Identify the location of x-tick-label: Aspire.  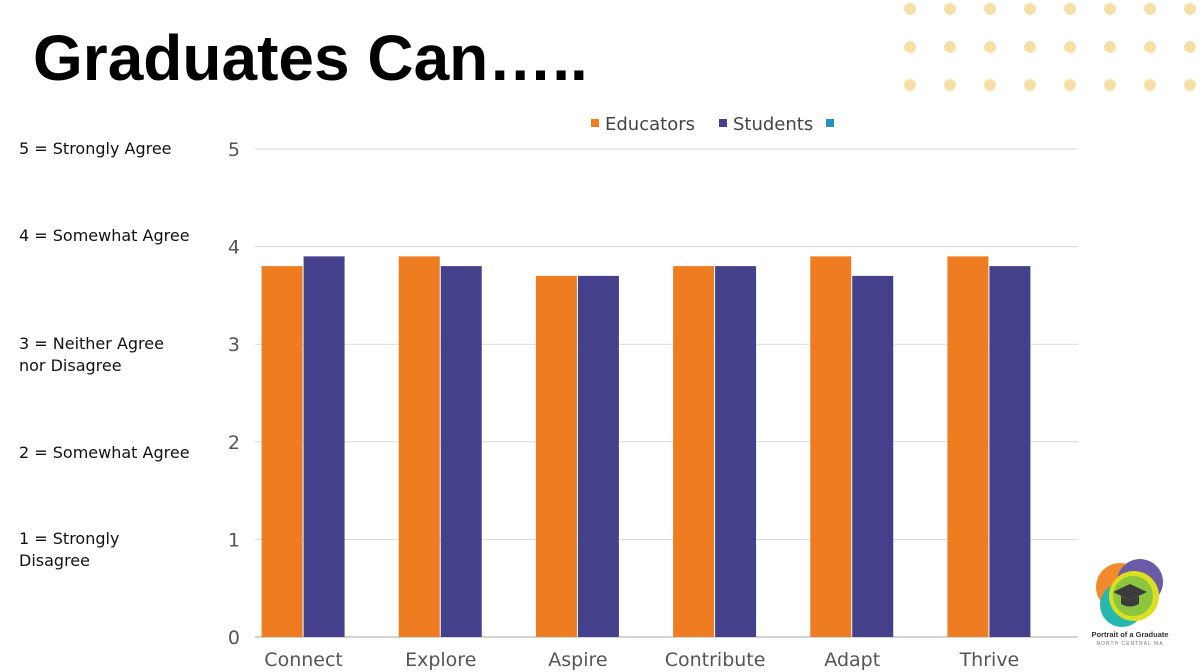
(577, 660).